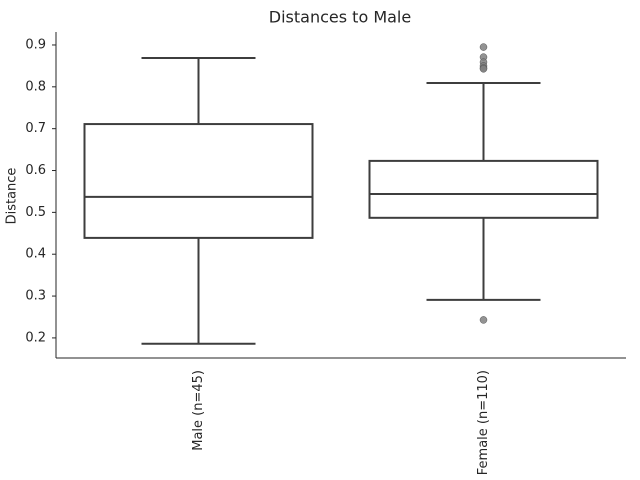 This screenshot has height=480, width=640. I want to click on x-tick-label: Female (n=110), so click(483, 422).